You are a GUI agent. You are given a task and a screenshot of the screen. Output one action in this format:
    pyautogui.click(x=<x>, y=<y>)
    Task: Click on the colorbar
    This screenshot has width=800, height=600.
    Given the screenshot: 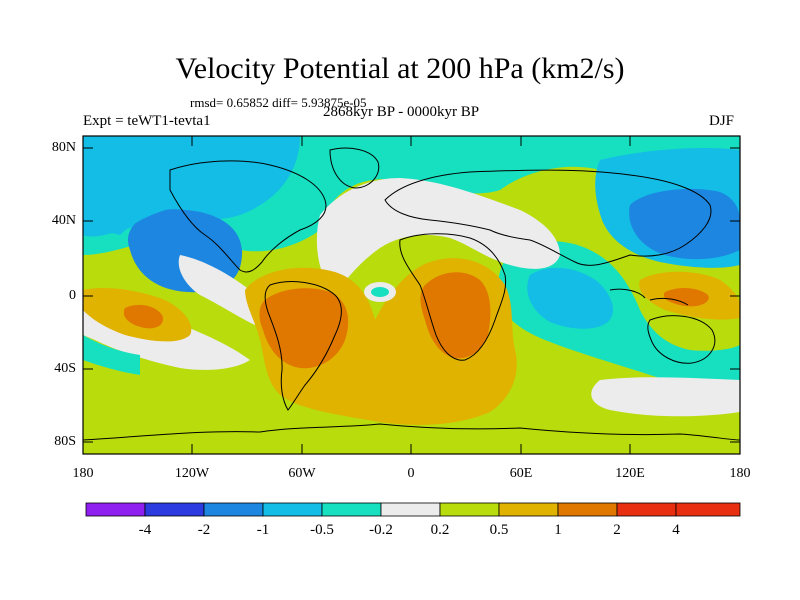 What is the action you would take?
    pyautogui.click(x=413, y=509)
    